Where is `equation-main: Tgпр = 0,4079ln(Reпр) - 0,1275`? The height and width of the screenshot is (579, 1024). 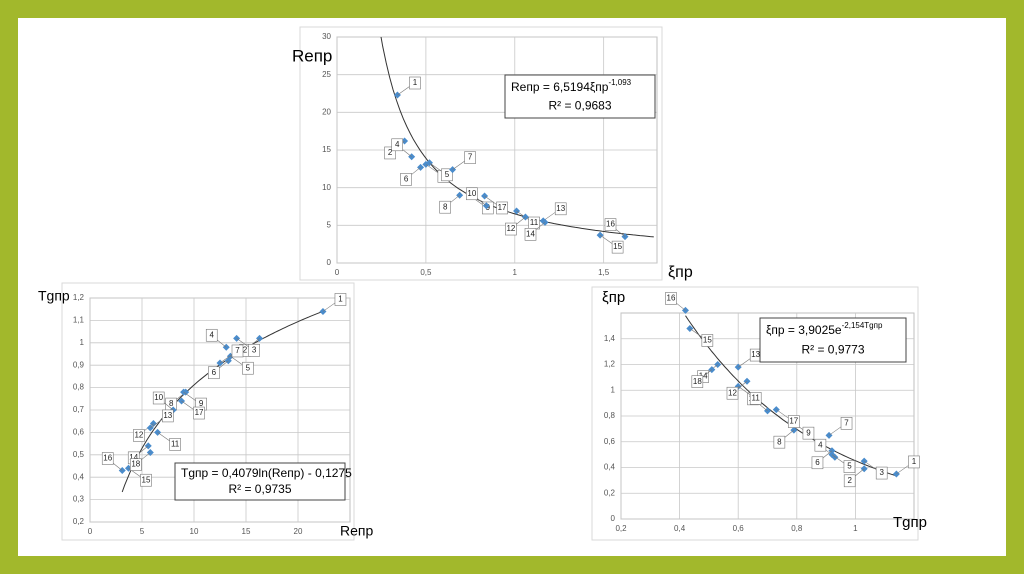 equation-main: Tgпр = 0,4079ln(Reпр) - 0,1275 is located at coordinates (266, 473).